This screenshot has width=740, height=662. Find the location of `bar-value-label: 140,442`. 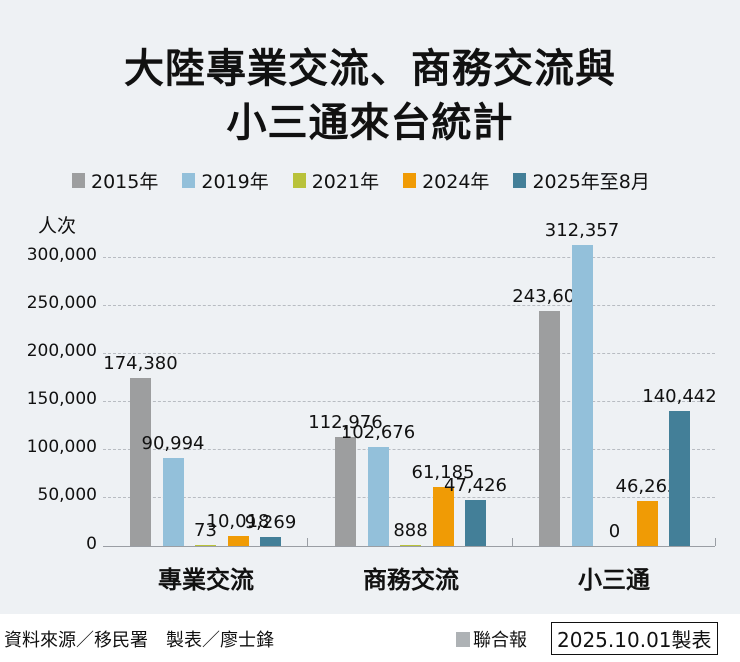

bar-value-label: 140,442 is located at coordinates (679, 396).